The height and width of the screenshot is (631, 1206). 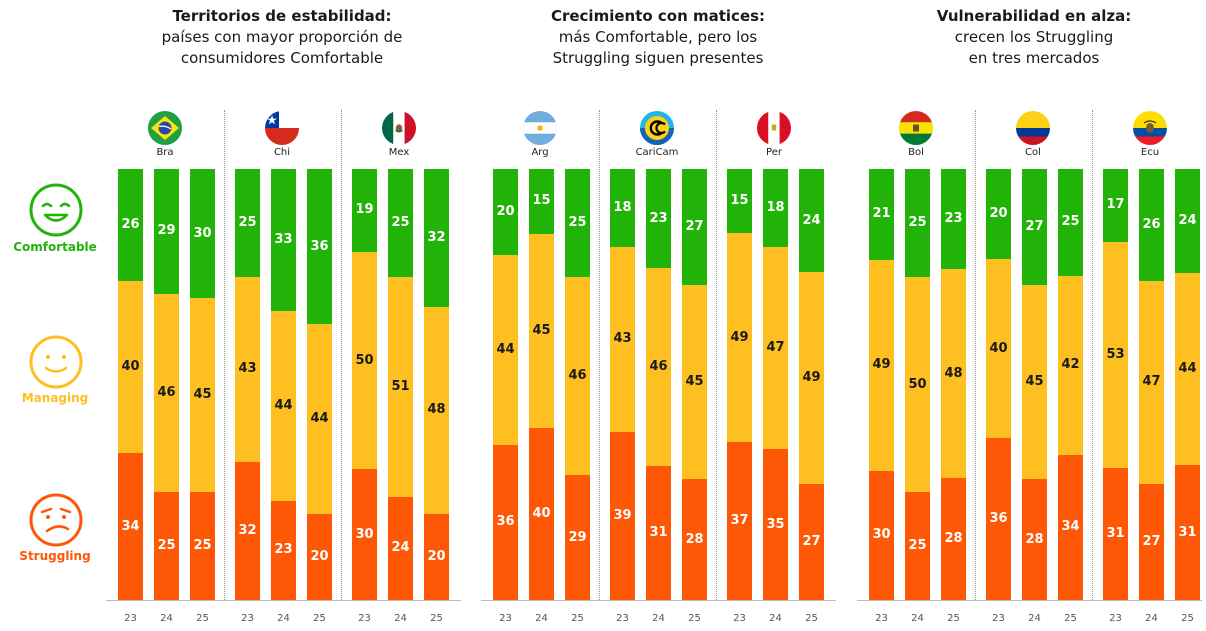 I want to click on bar-segment-bra-23-struggling, so click(x=130, y=526).